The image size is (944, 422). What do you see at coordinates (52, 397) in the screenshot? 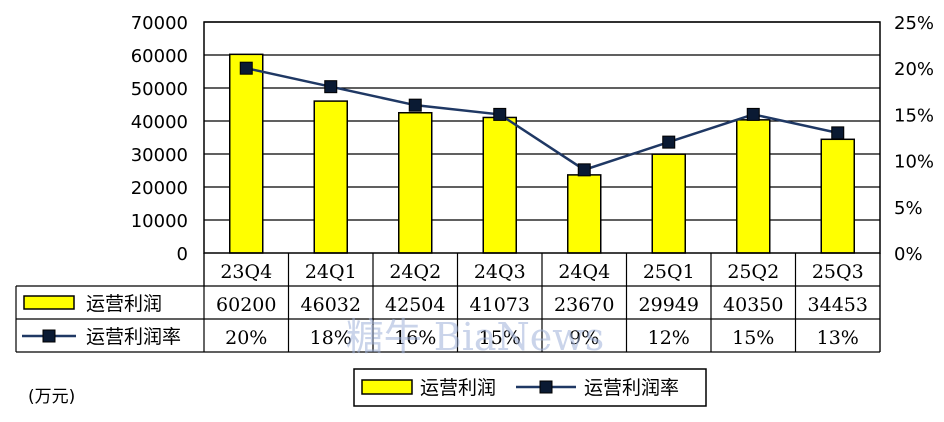
I see `unit-label: (万元)` at bounding box center [52, 397].